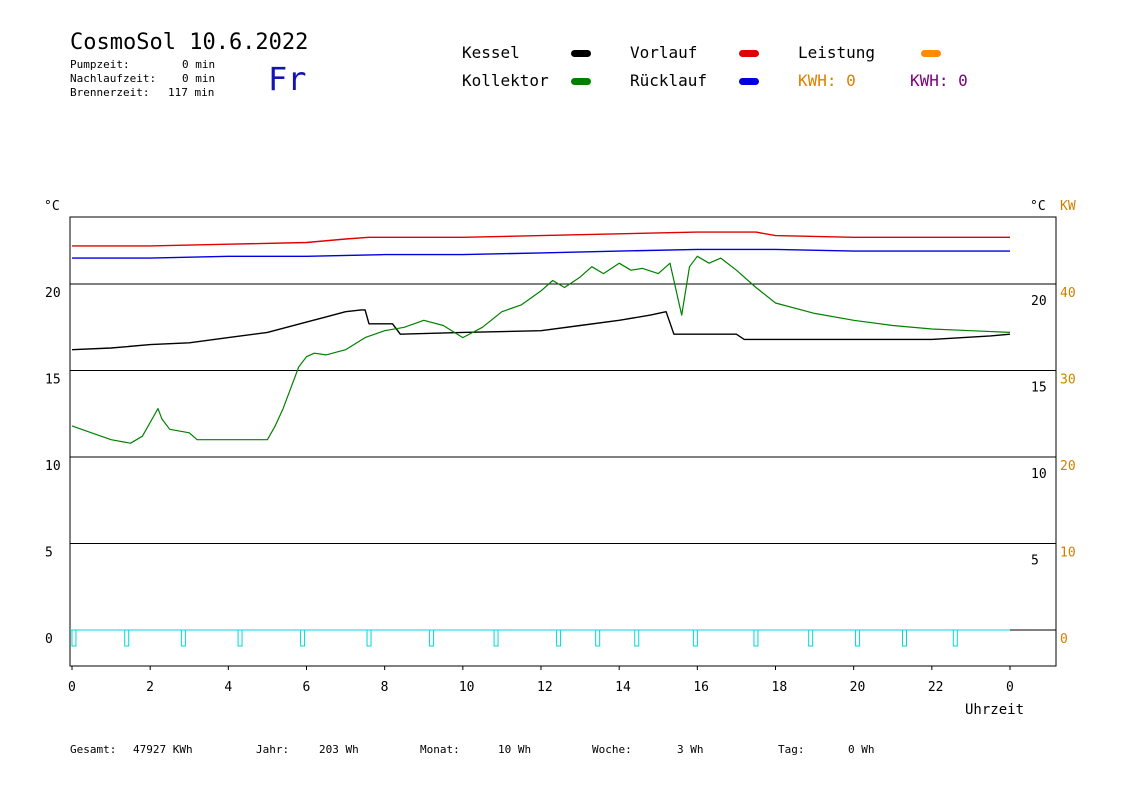  I want to click on y-tick-kw: 30, so click(1068, 380).